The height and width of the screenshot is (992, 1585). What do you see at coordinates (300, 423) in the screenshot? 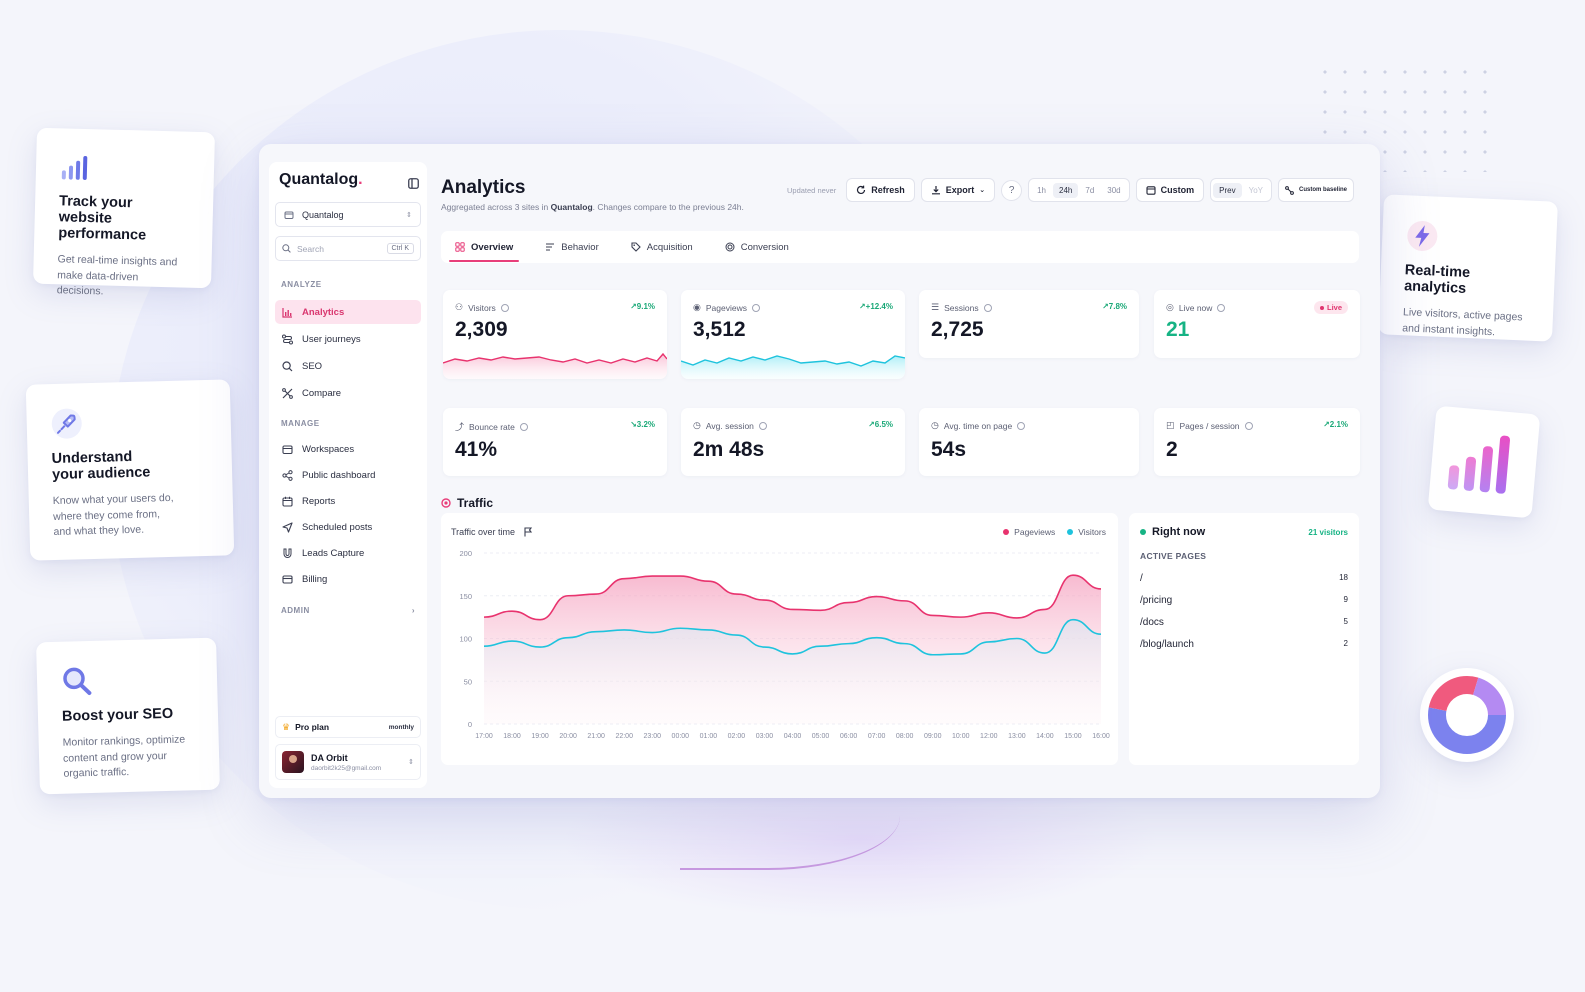
I see `section-label-manage: MANAGE` at bounding box center [300, 423].